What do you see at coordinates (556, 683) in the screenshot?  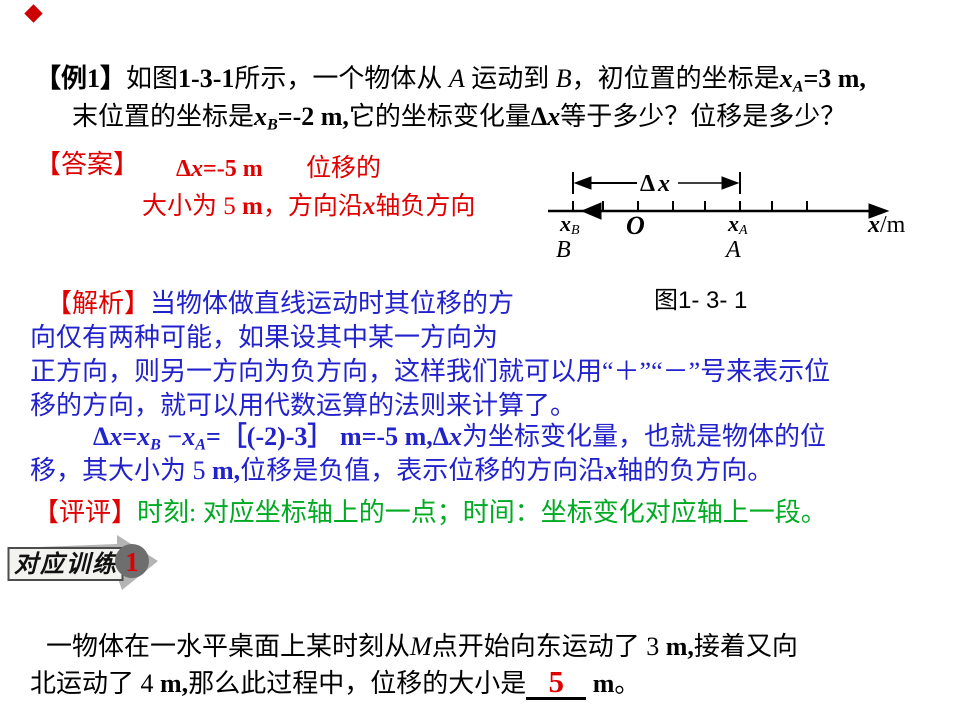 I see `answer-blank: 5` at bounding box center [556, 683].